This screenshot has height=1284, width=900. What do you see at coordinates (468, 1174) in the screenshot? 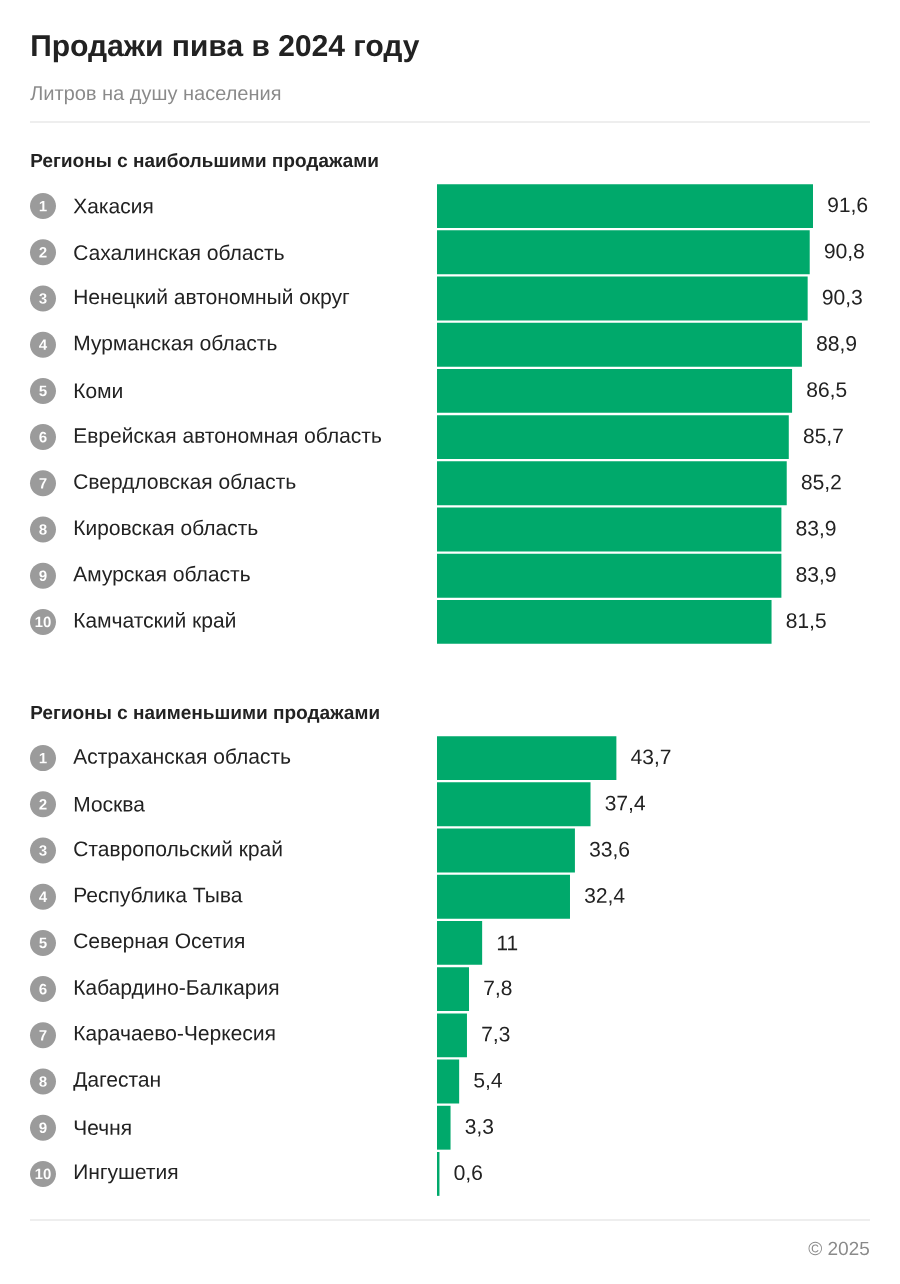
I see `data-label: 0,6` at bounding box center [468, 1174].